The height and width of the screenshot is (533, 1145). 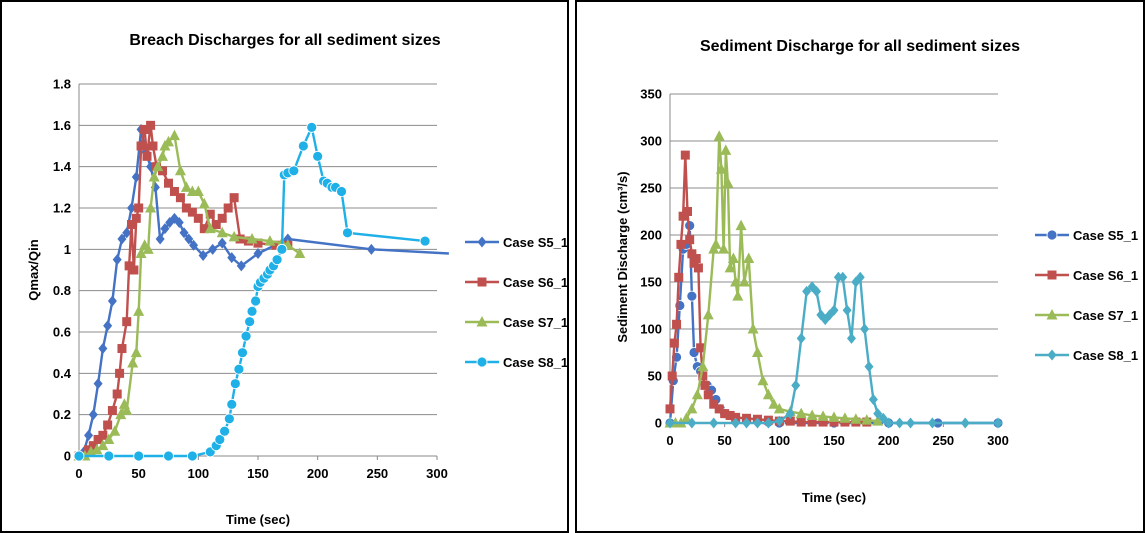 I want to click on legend-label: Case S7_1, so click(x=1105, y=315).